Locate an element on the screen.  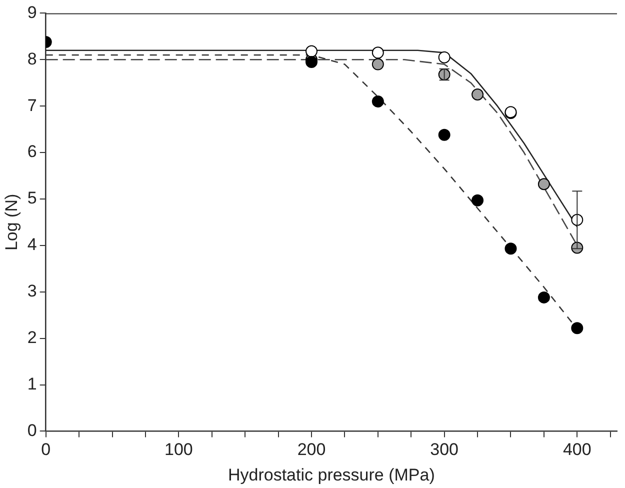
x-axis-title: Hydrostatic pressure (MPa) is located at coordinates (331, 474).